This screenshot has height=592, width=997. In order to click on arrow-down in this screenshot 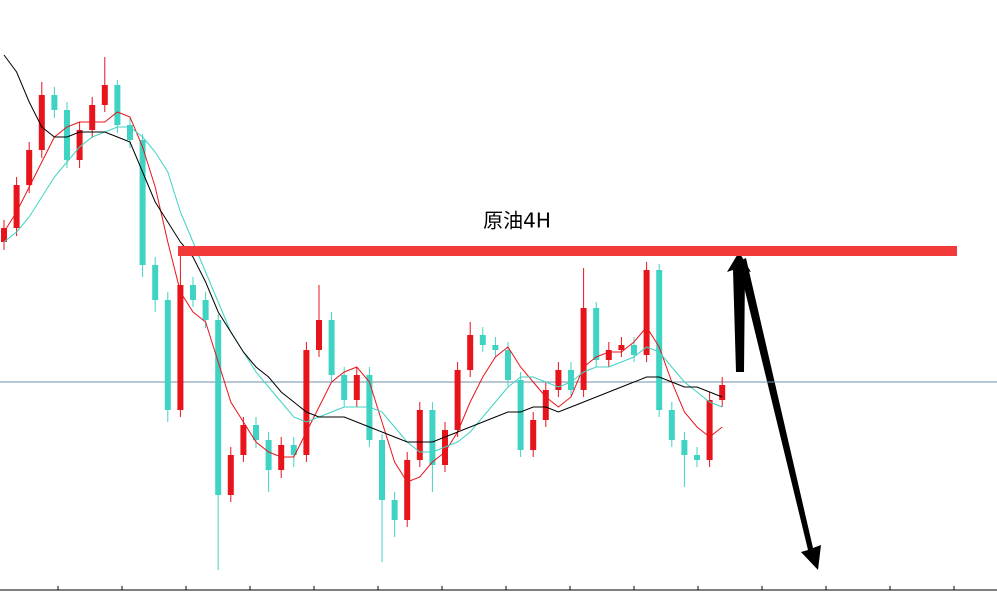, I will do `click(779, 414)`.